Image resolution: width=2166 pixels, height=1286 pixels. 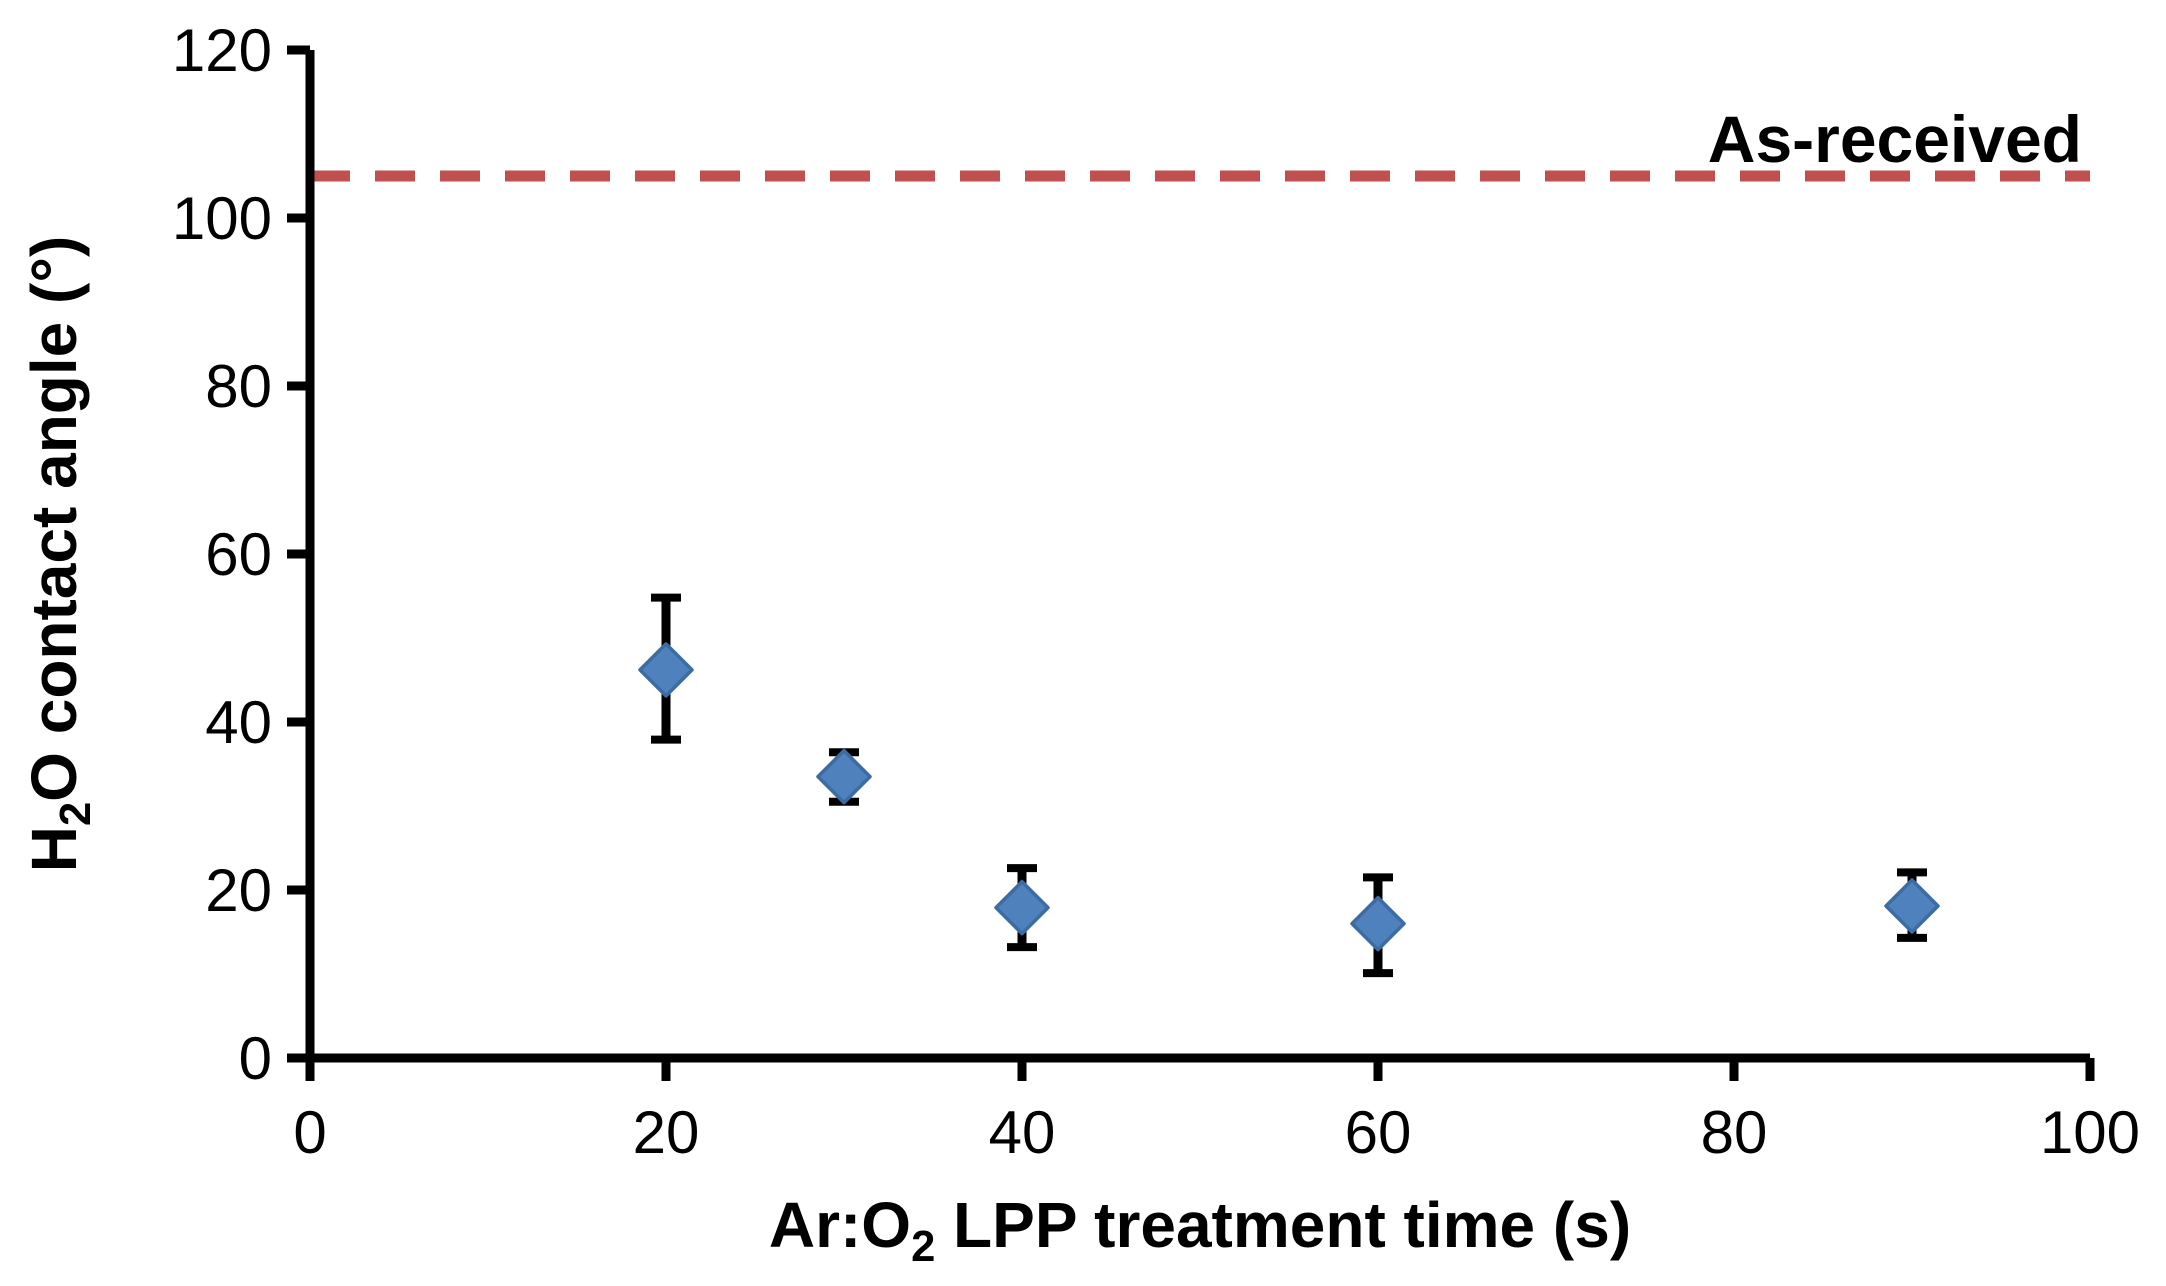 What do you see at coordinates (238, 890) in the screenshot?
I see `y-tick-label: 20` at bounding box center [238, 890].